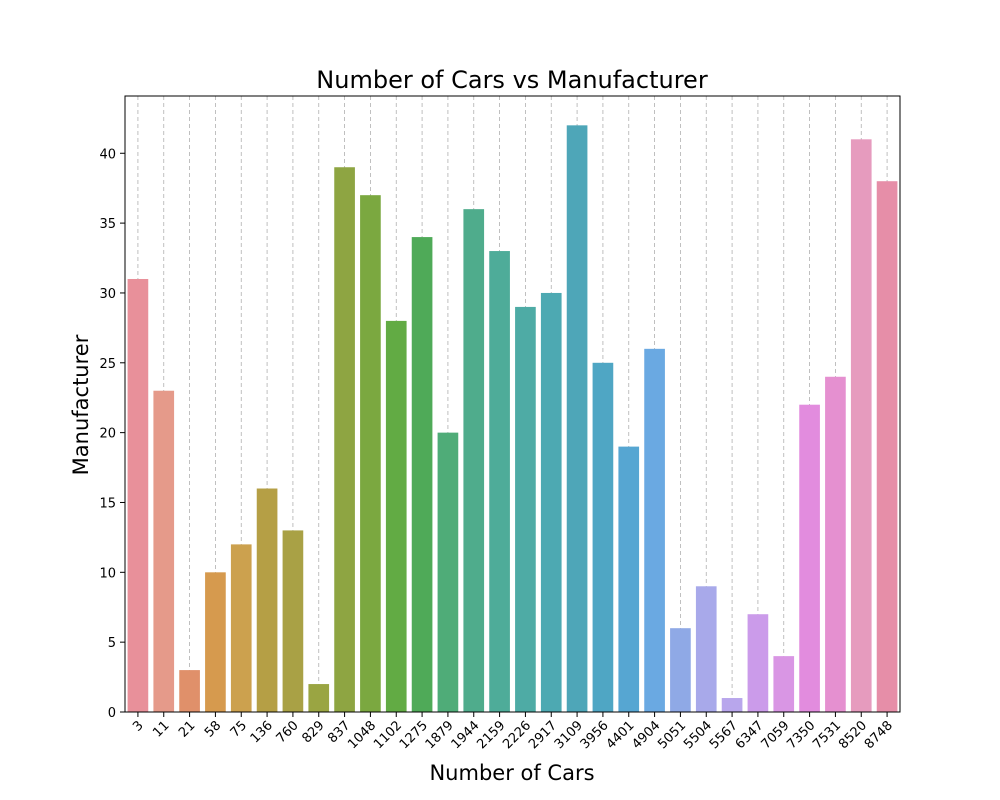 The width and height of the screenshot is (1000, 800). I want to click on x-tick-label: 4401, so click(621, 735).